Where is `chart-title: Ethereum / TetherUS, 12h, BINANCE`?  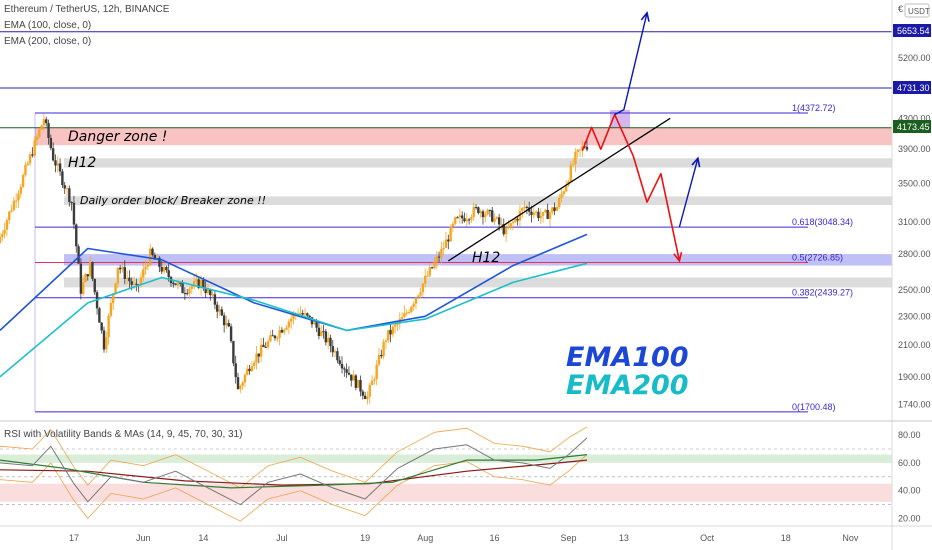
chart-title: Ethereum / TetherUS, 12h, BINANCE is located at coordinates (87, 9).